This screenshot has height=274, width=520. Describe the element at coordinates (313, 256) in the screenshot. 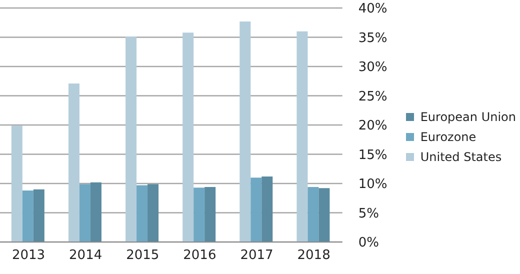

I see `x-tick-label: 2018` at that location.